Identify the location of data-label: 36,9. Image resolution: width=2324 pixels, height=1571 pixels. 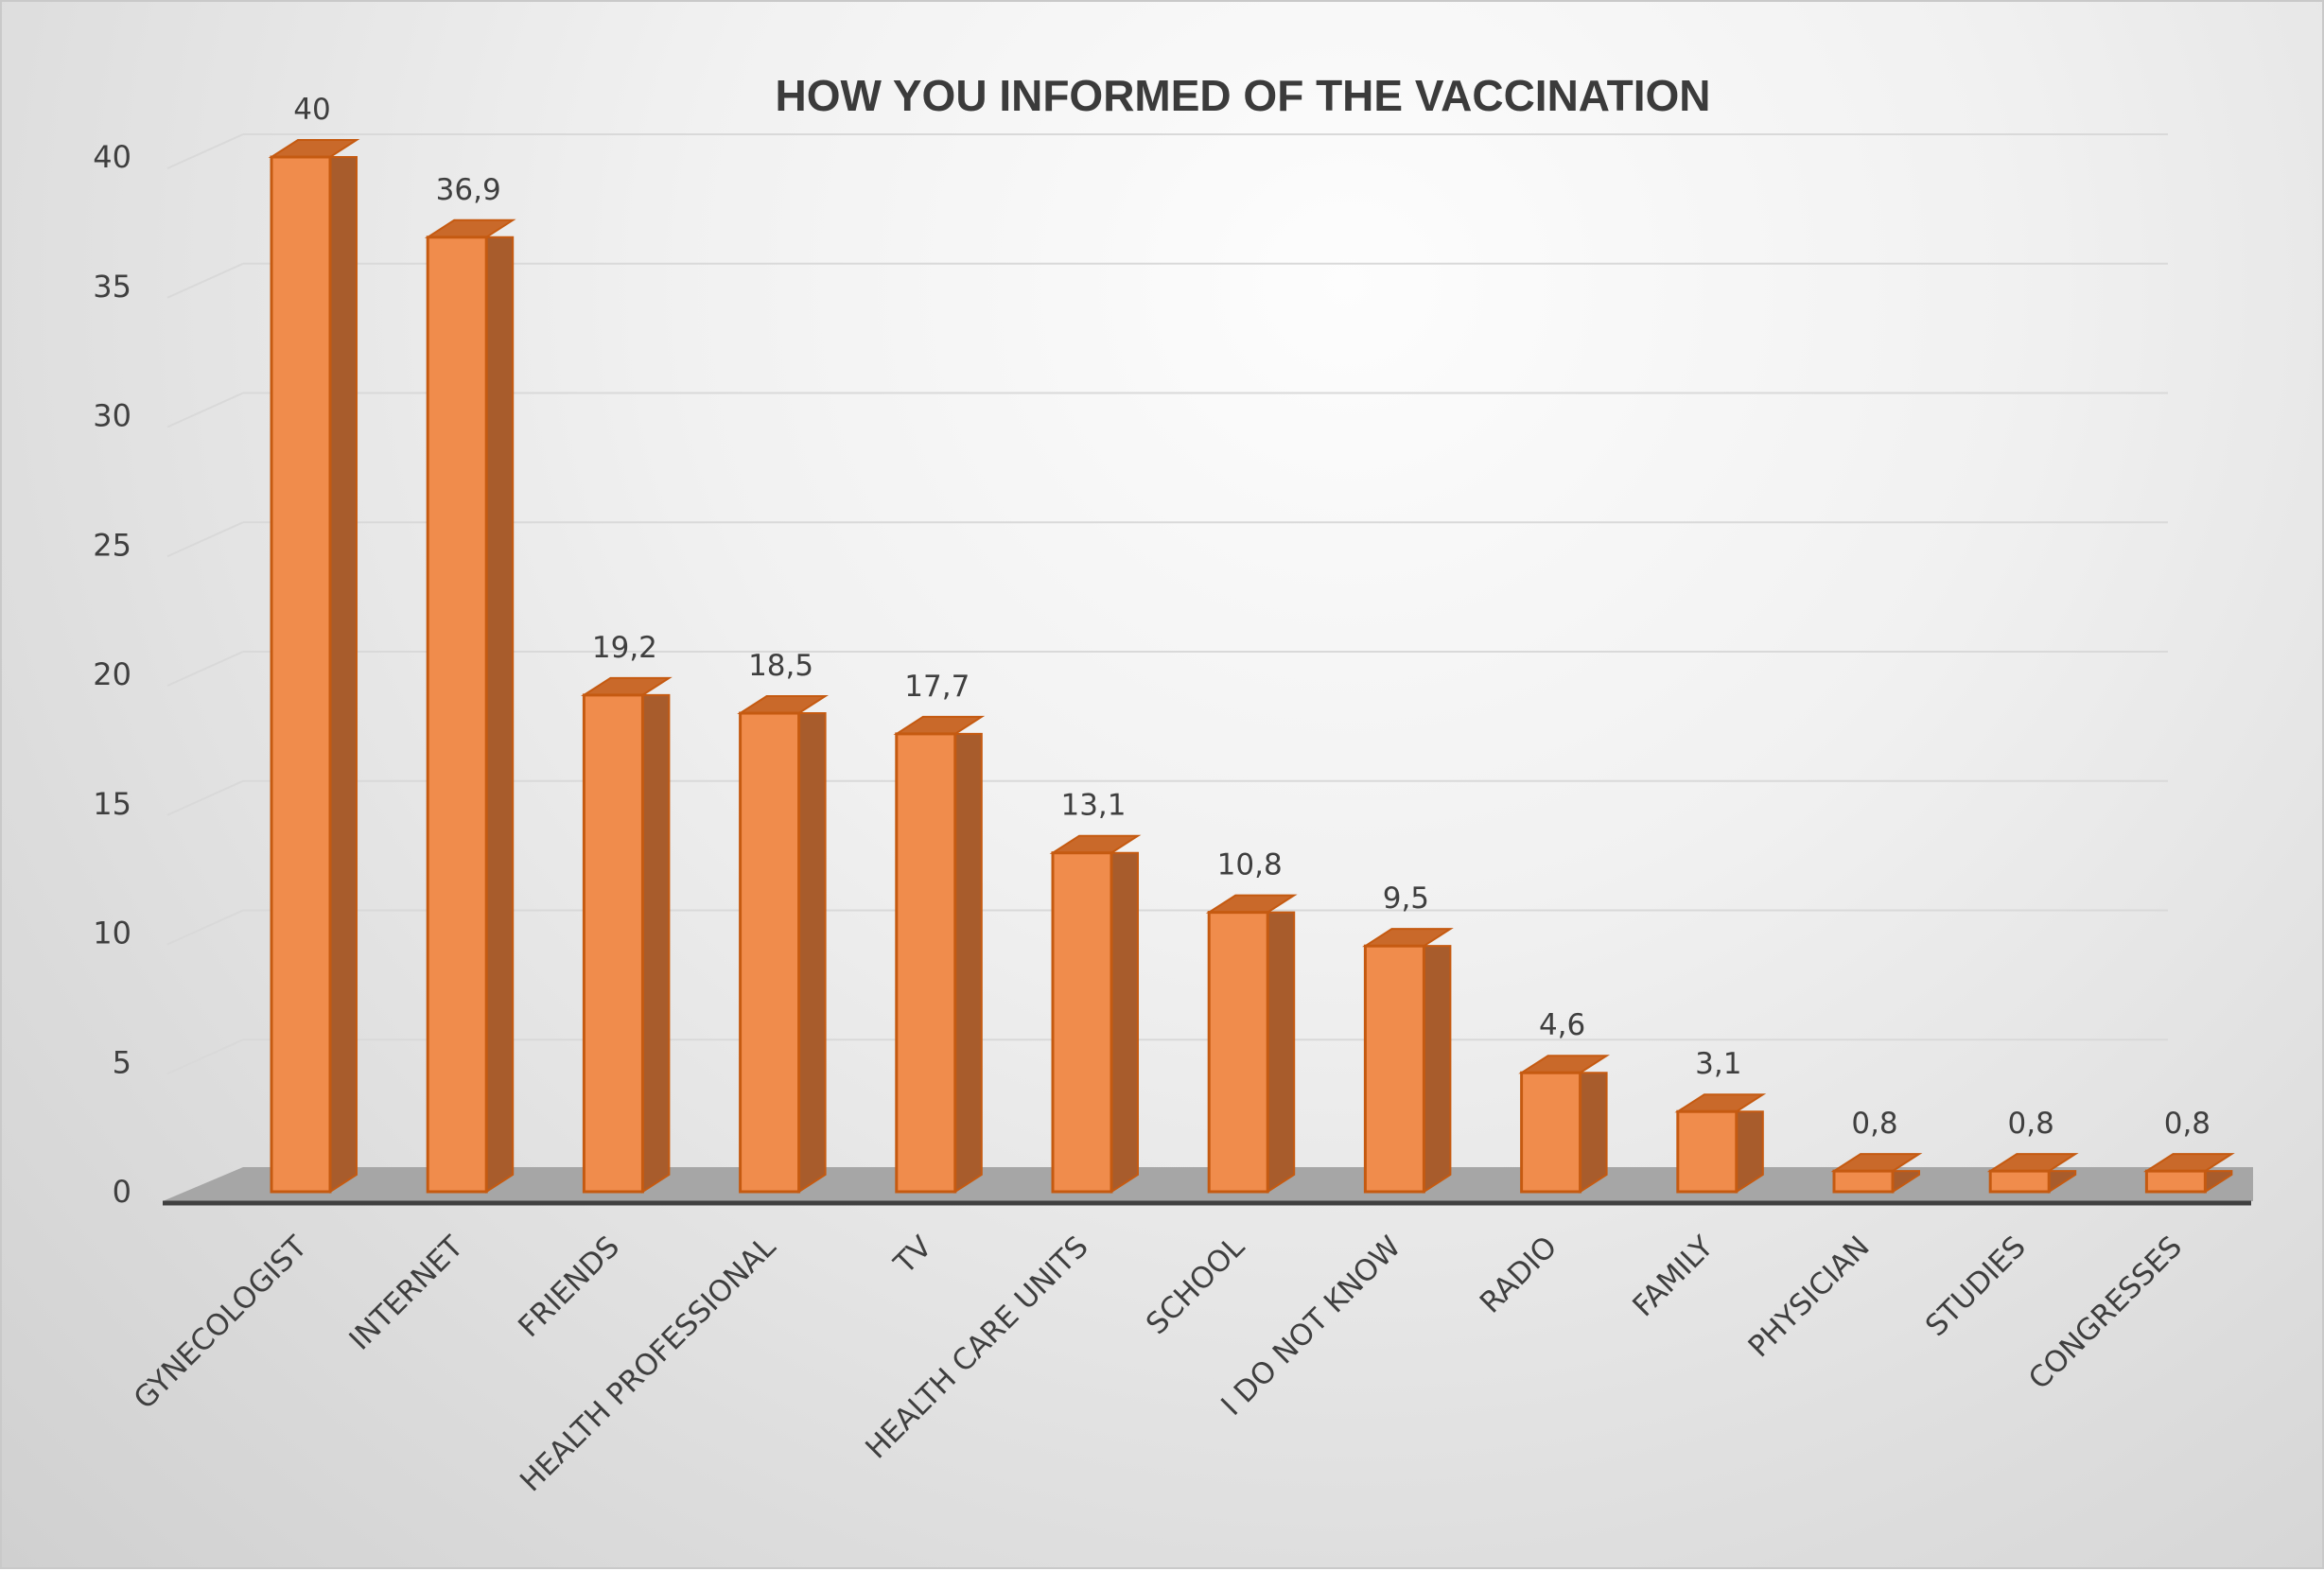
(469, 190).